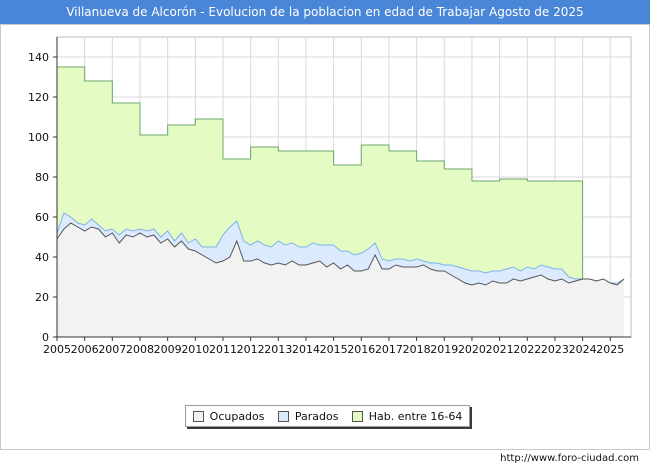  I want to click on legend-label-habitantes: Hab. entre 16-64, so click(415, 416).